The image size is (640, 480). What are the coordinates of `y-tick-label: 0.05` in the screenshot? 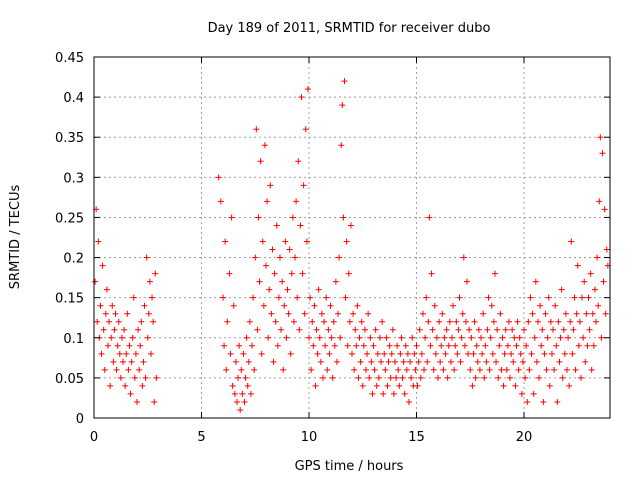 It's located at (69, 379).